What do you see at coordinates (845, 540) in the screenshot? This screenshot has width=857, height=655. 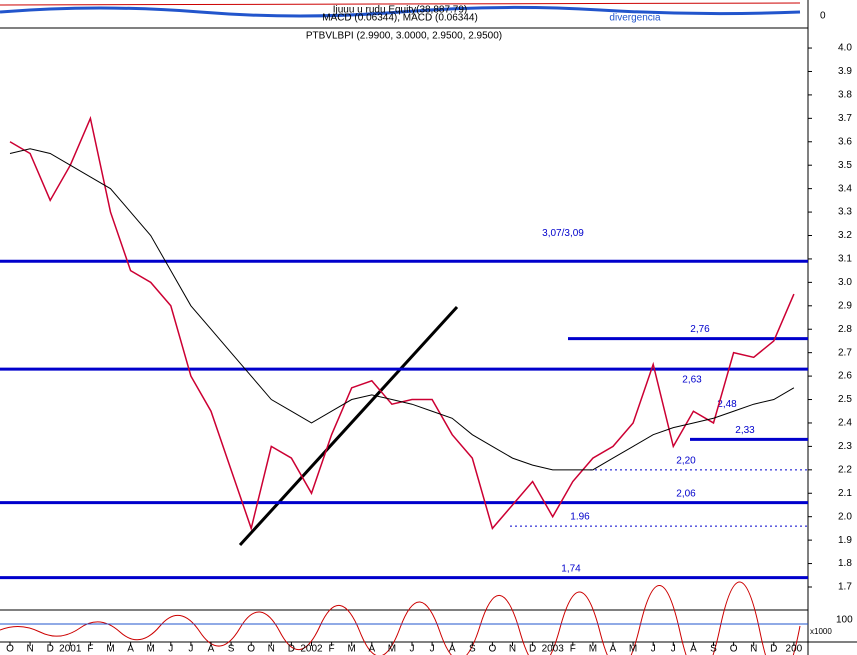 I see `y-tick-label: 1.9` at bounding box center [845, 540].